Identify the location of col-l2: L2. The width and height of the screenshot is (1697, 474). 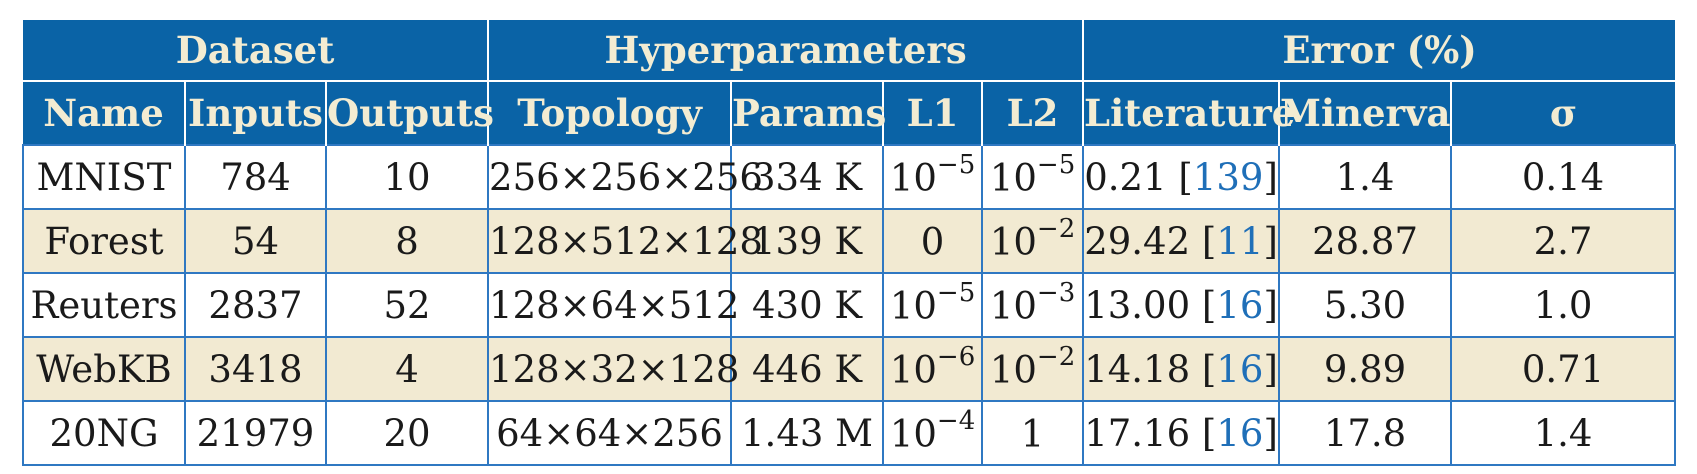
(1032, 113).